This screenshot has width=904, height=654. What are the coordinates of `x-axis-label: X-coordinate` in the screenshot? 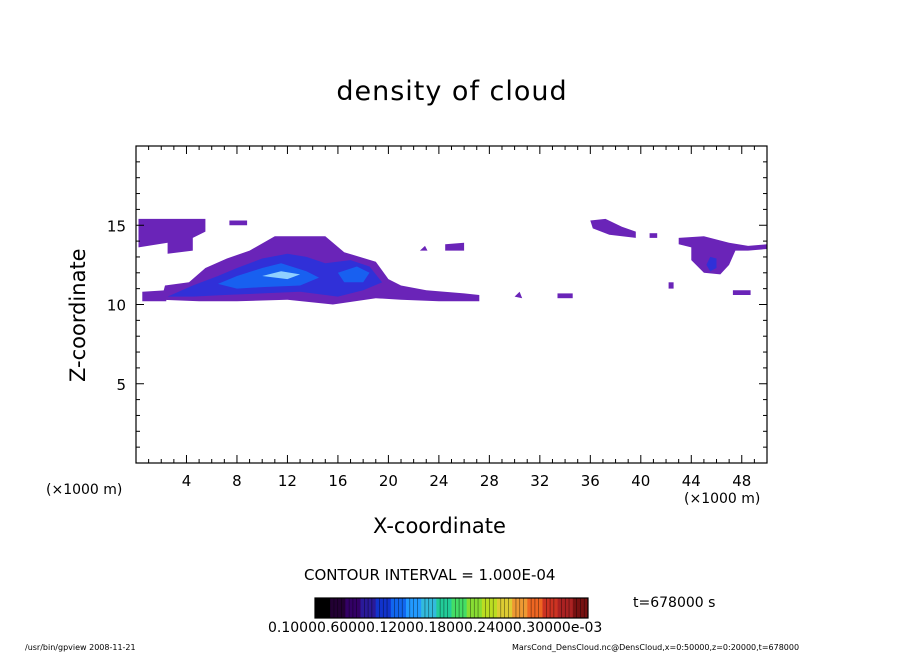 It's located at (439, 526).